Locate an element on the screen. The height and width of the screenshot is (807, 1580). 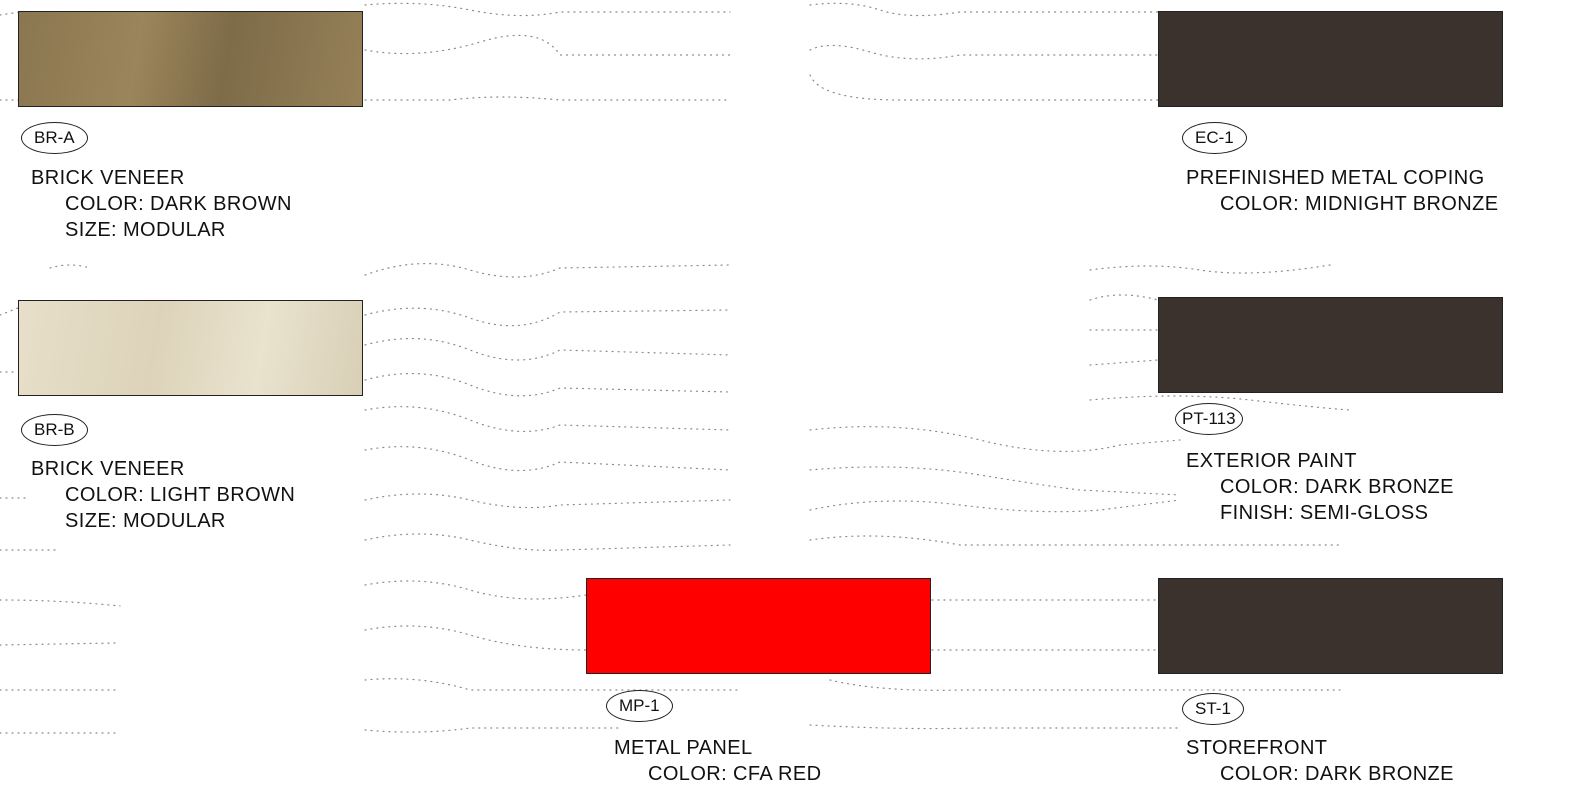
material-size-br-a: SIZE: MODULAR is located at coordinates (145, 230).